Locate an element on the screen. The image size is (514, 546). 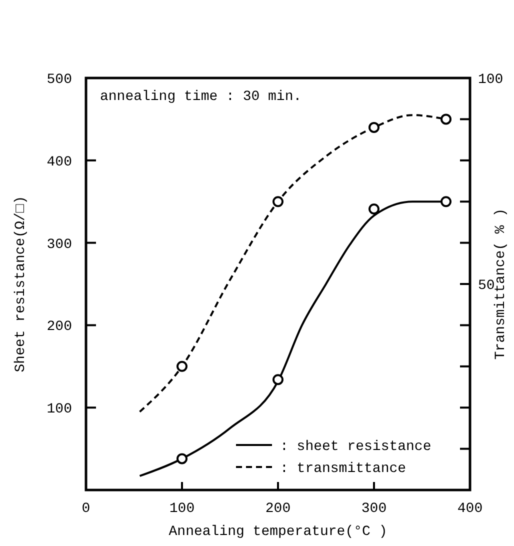
y-tick-label: 500 is located at coordinates (59, 80).